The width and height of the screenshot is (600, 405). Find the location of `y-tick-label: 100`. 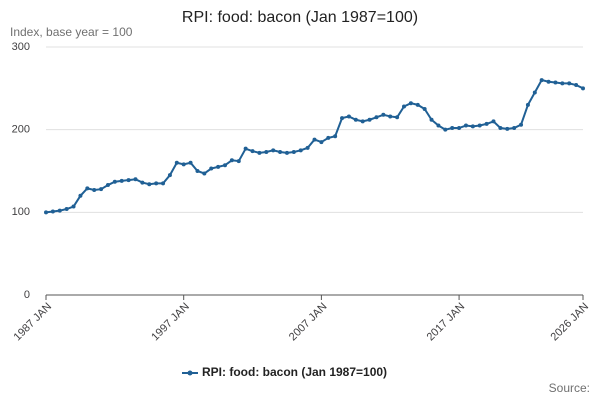

y-tick-label: 100 is located at coordinates (21, 212).